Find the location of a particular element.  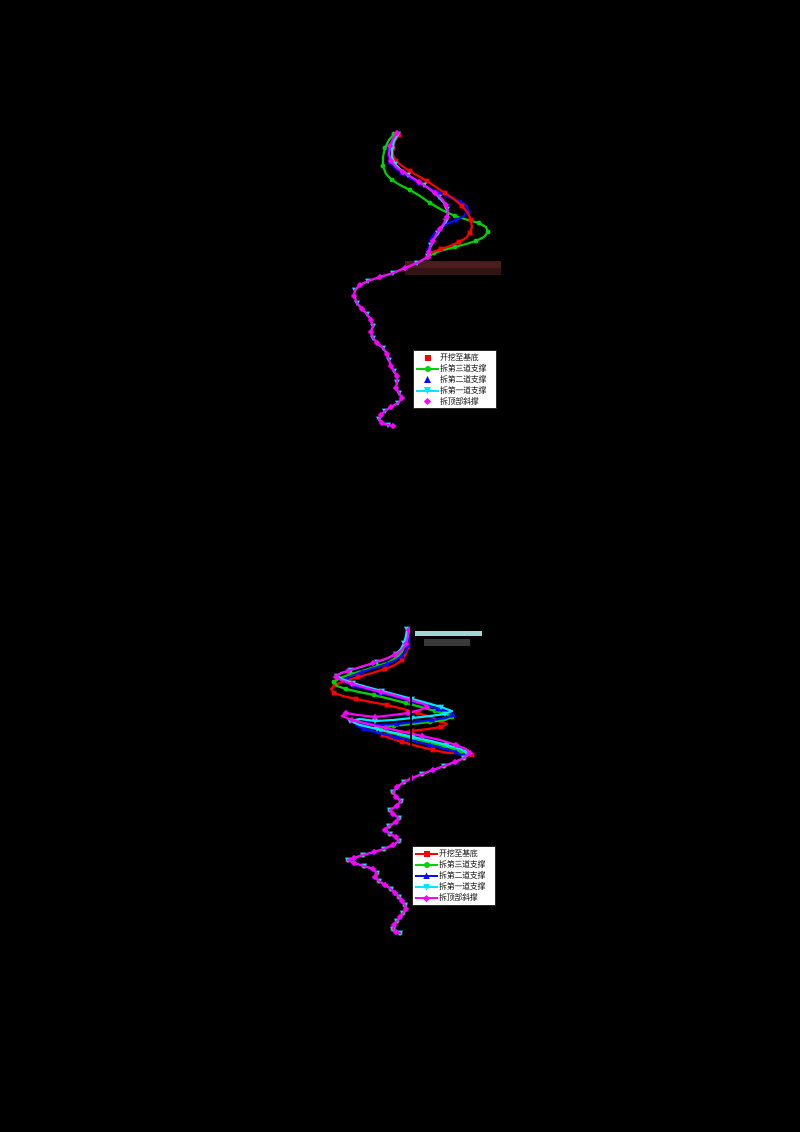

top-chart-legend: 开挖至基底 拆第三道支撑 拆第二道支撑 拆第一道支撑 拆顶部斜撑 is located at coordinates (455, 379).